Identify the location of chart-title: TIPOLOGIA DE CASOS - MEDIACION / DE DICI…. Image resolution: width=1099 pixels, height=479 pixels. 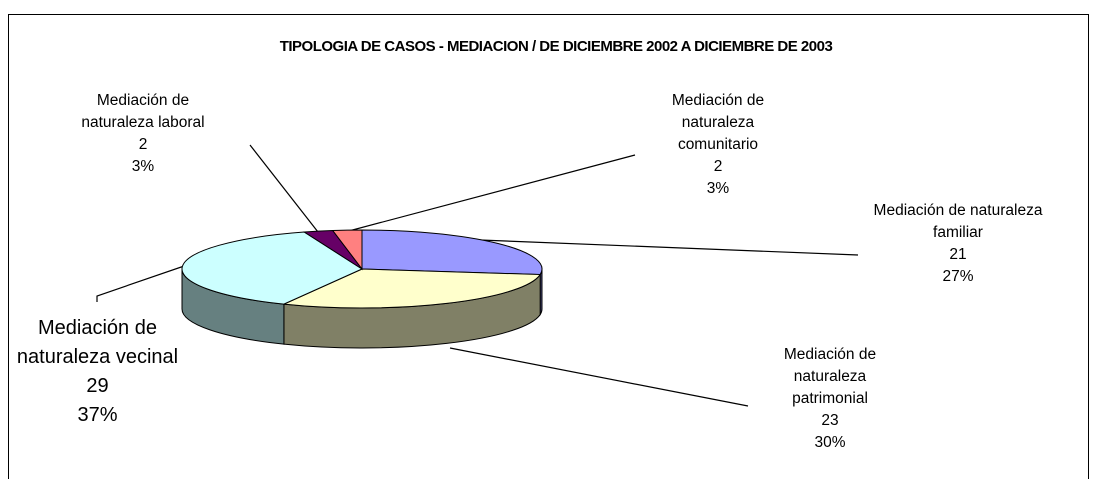
(556, 46).